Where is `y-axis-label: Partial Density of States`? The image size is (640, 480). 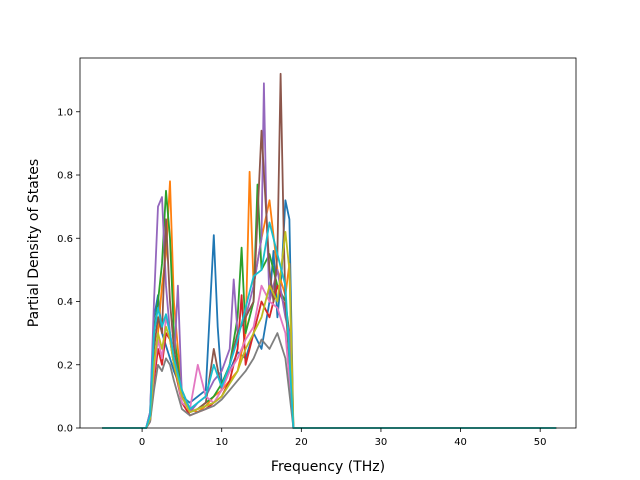 y-axis-label: Partial Density of States is located at coordinates (34, 243).